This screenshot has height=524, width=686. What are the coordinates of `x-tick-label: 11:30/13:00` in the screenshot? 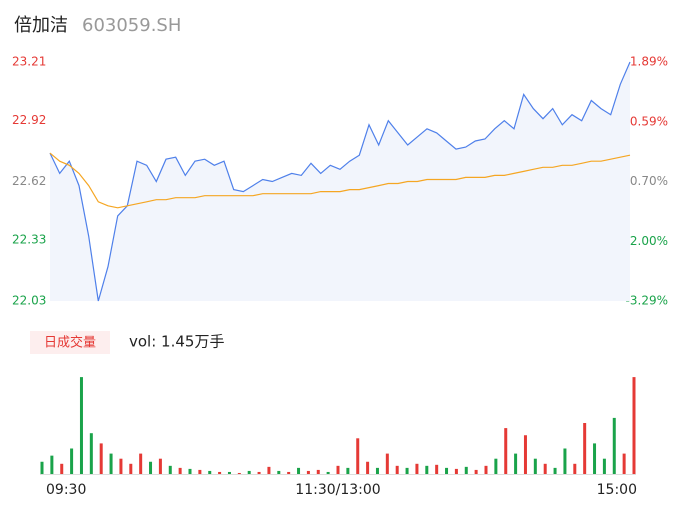 It's located at (337, 490).